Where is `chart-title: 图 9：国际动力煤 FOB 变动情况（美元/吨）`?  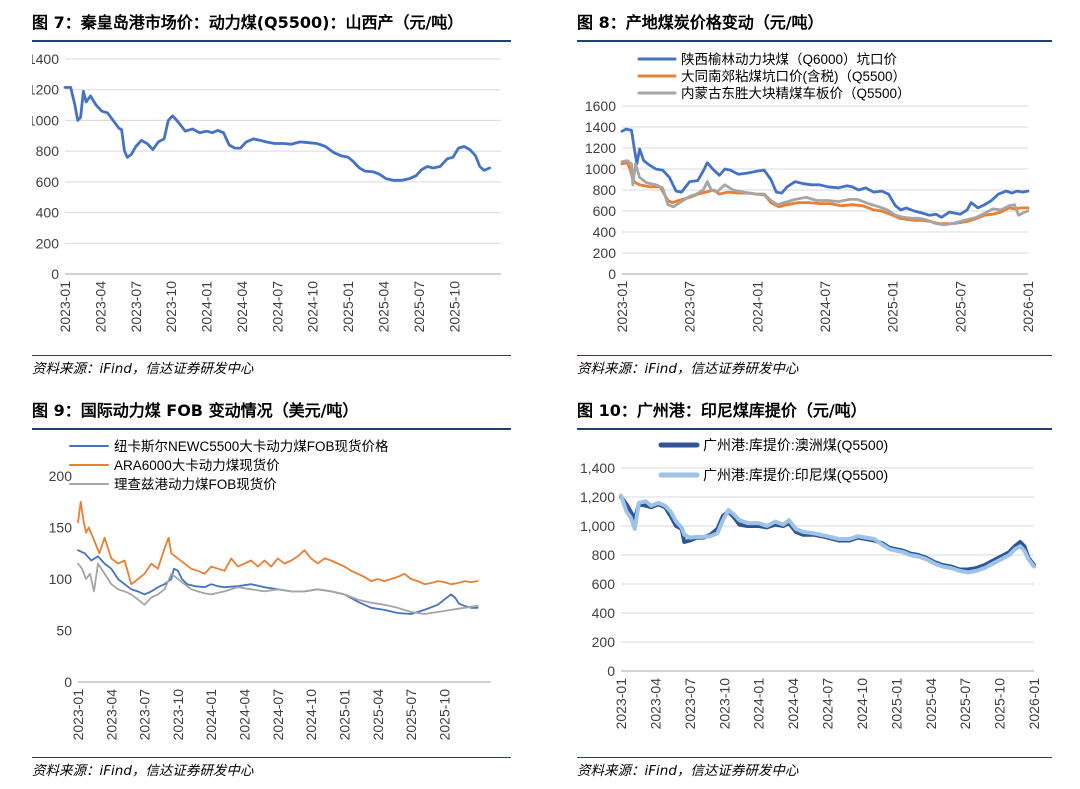
chart-title: 图 9：国际动力煤 FOB 变动情况（美元/吨） is located at coordinates (271, 412).